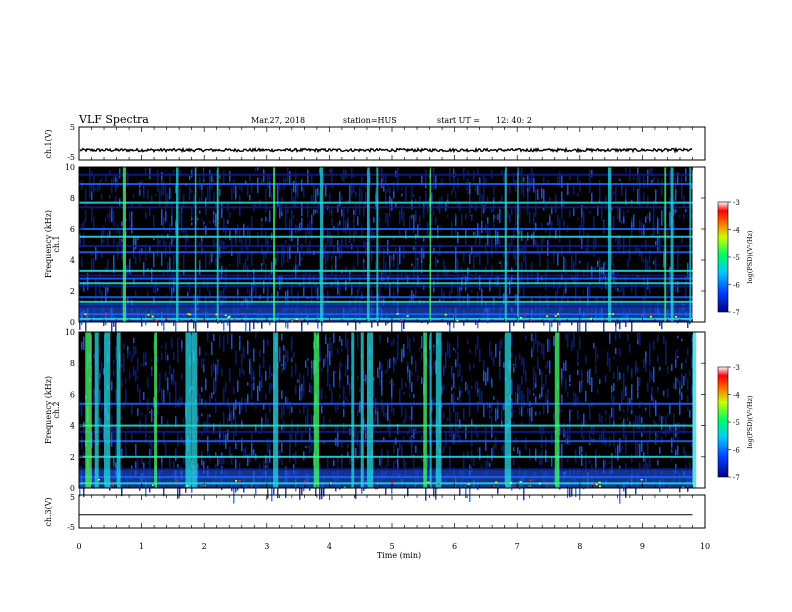  What do you see at coordinates (204, 546) in the screenshot?
I see `x-tick-label: 2` at bounding box center [204, 546].